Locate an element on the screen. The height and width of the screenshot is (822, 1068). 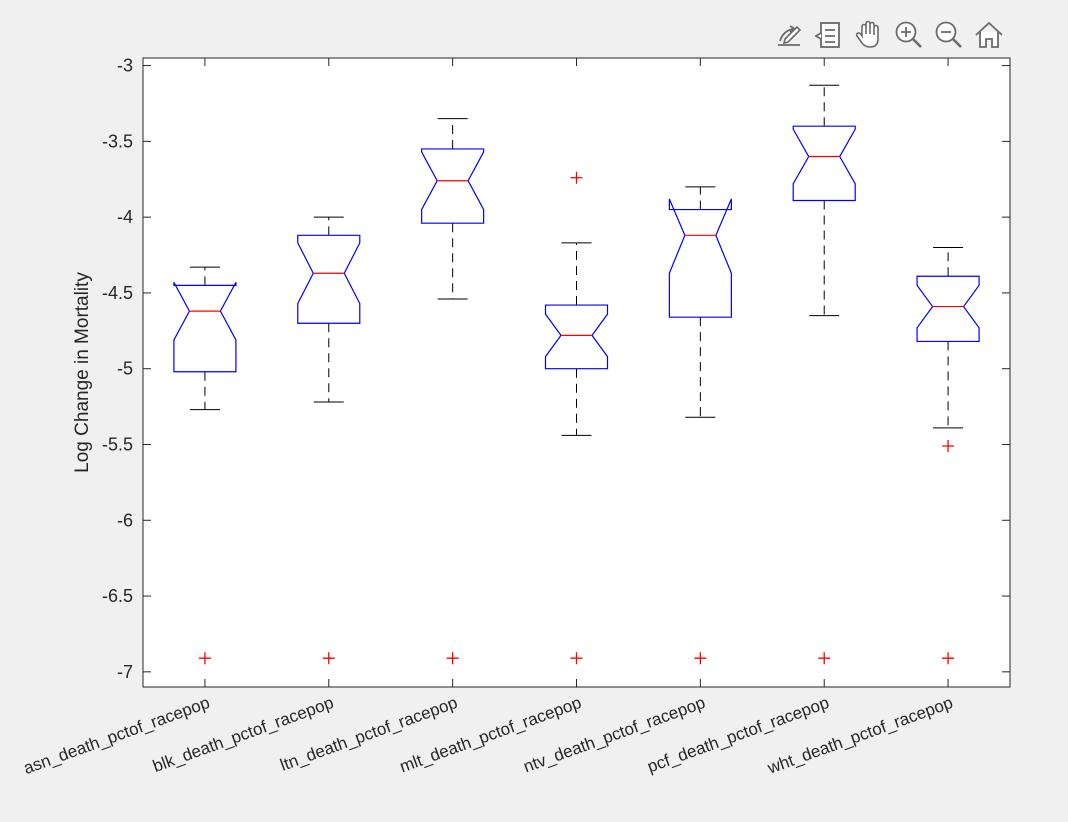
y-tick-label: -3 is located at coordinates (125, 66).